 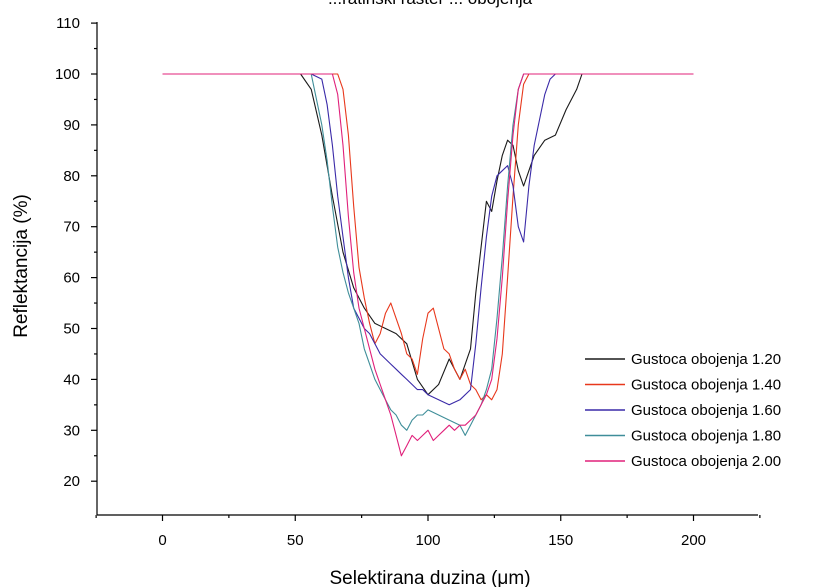 I want to click on legend-label: Gustoca obojenja 1.80, so click(x=706, y=436).